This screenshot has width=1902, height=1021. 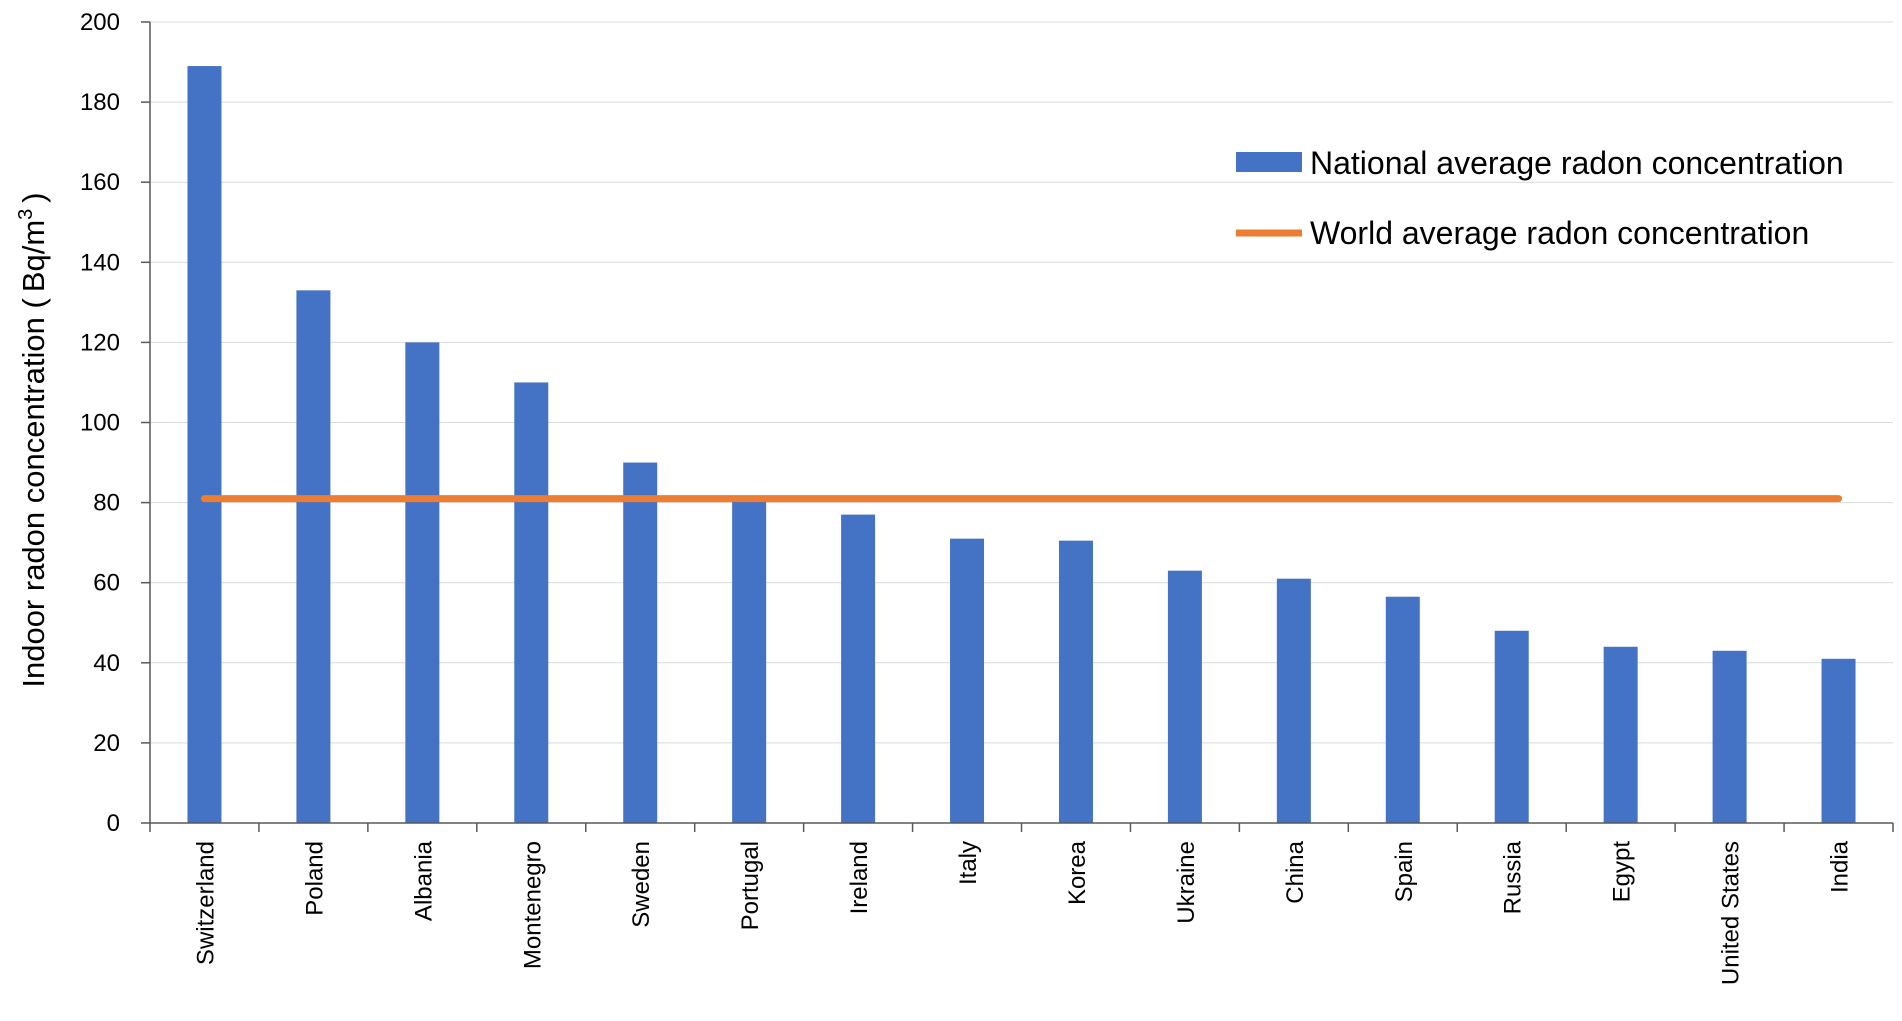 What do you see at coordinates (106, 583) in the screenshot?
I see `y-tick-label: 60` at bounding box center [106, 583].